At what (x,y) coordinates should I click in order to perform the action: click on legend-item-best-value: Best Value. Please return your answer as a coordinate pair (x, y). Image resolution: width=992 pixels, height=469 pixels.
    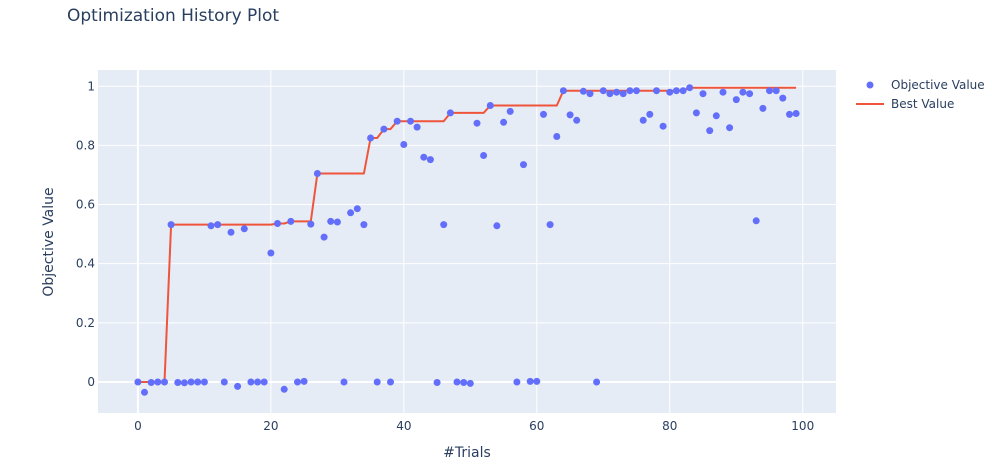
    Looking at the image, I should click on (905, 104).